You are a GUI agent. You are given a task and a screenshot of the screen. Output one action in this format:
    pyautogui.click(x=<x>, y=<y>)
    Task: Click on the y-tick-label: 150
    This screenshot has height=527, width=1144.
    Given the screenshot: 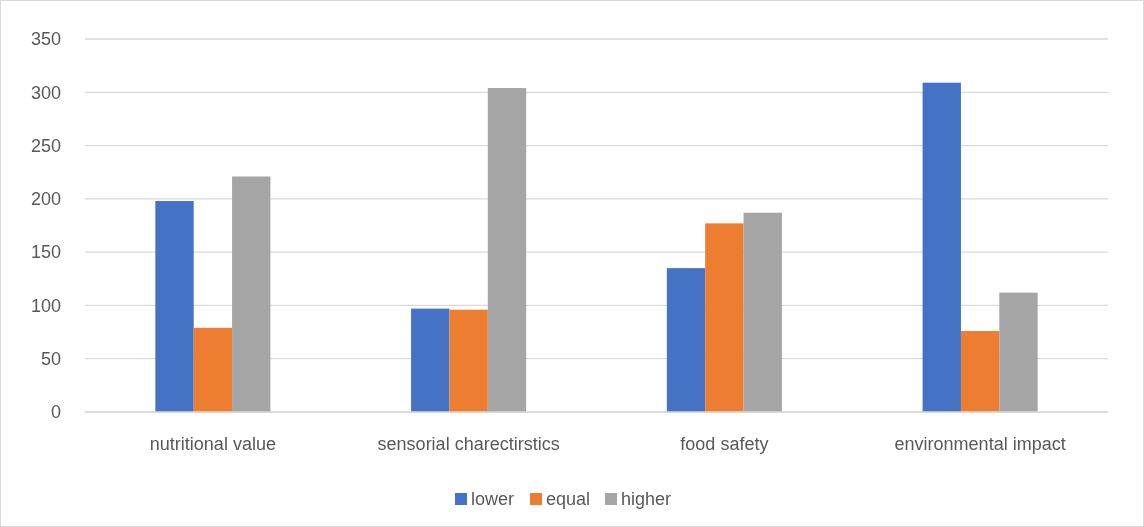 What is the action you would take?
    pyautogui.click(x=45, y=252)
    